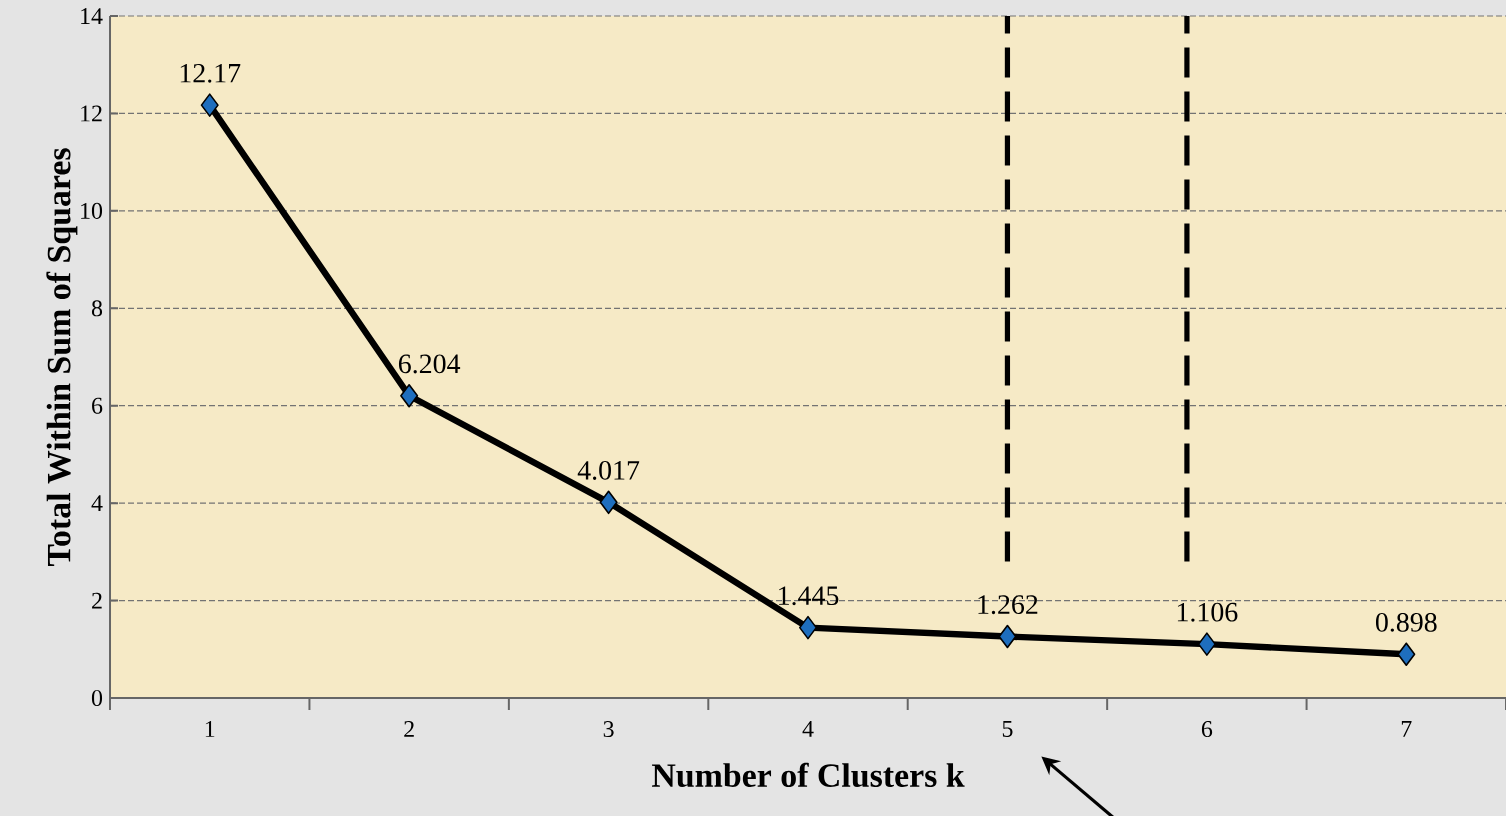 The height and width of the screenshot is (816, 1506). Describe the element at coordinates (1406, 729) in the screenshot. I see `x-tick-label: 7` at that location.